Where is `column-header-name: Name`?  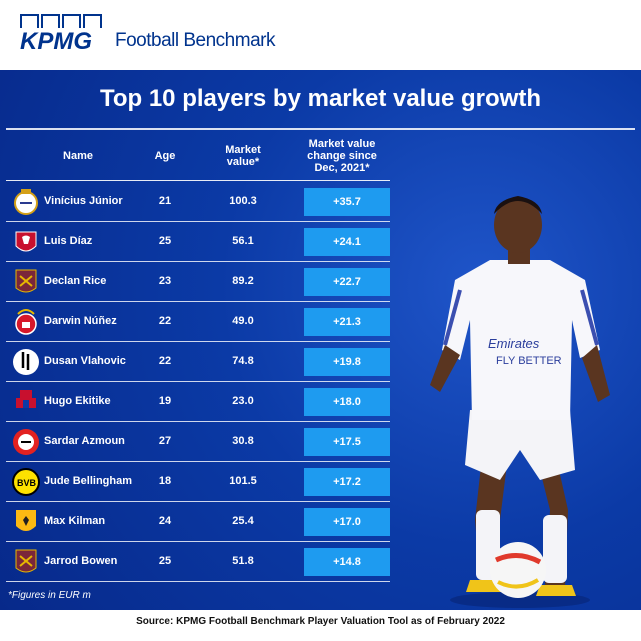
column-header-name: Name is located at coordinates (78, 156).